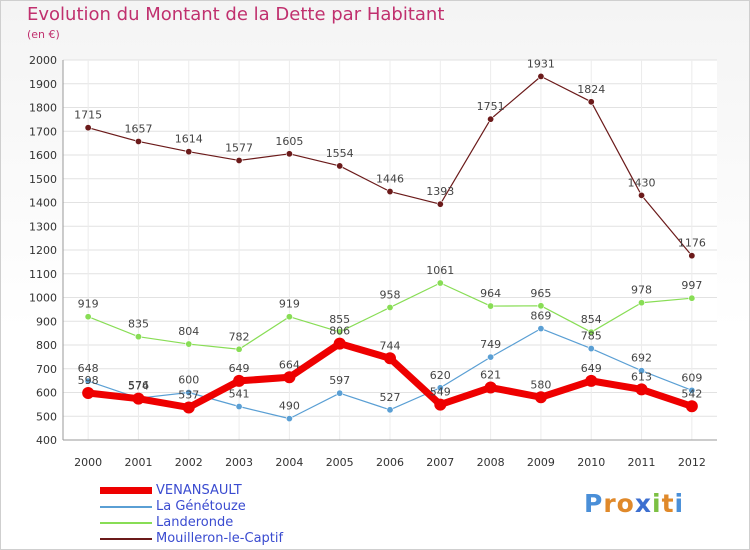 Image resolution: width=750 pixels, height=550 pixels. What do you see at coordinates (390, 179) in the screenshot?
I see `data-label-mouilleron-le-captif: 1446` at bounding box center [390, 179].